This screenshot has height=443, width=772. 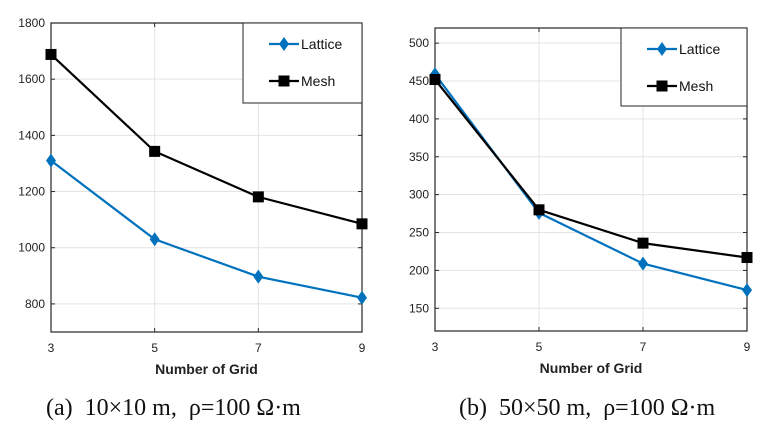 What do you see at coordinates (419, 195) in the screenshot?
I see `y-tick-label: 300` at bounding box center [419, 195].